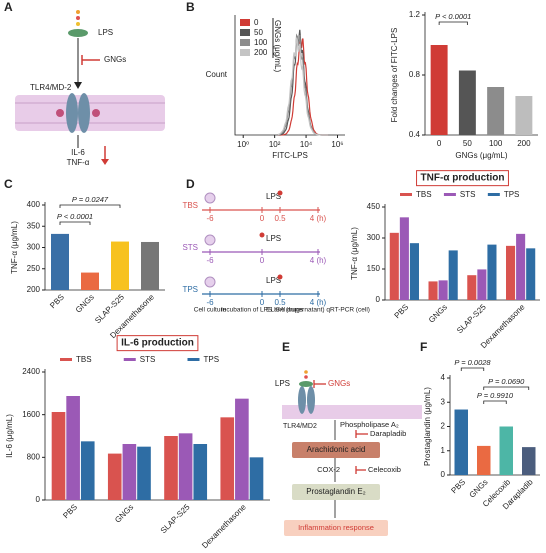 The image size is (546, 553). What do you see at coordinates (439, 143) in the screenshot?
I see `x-tick-label: 0` at bounding box center [439, 143].